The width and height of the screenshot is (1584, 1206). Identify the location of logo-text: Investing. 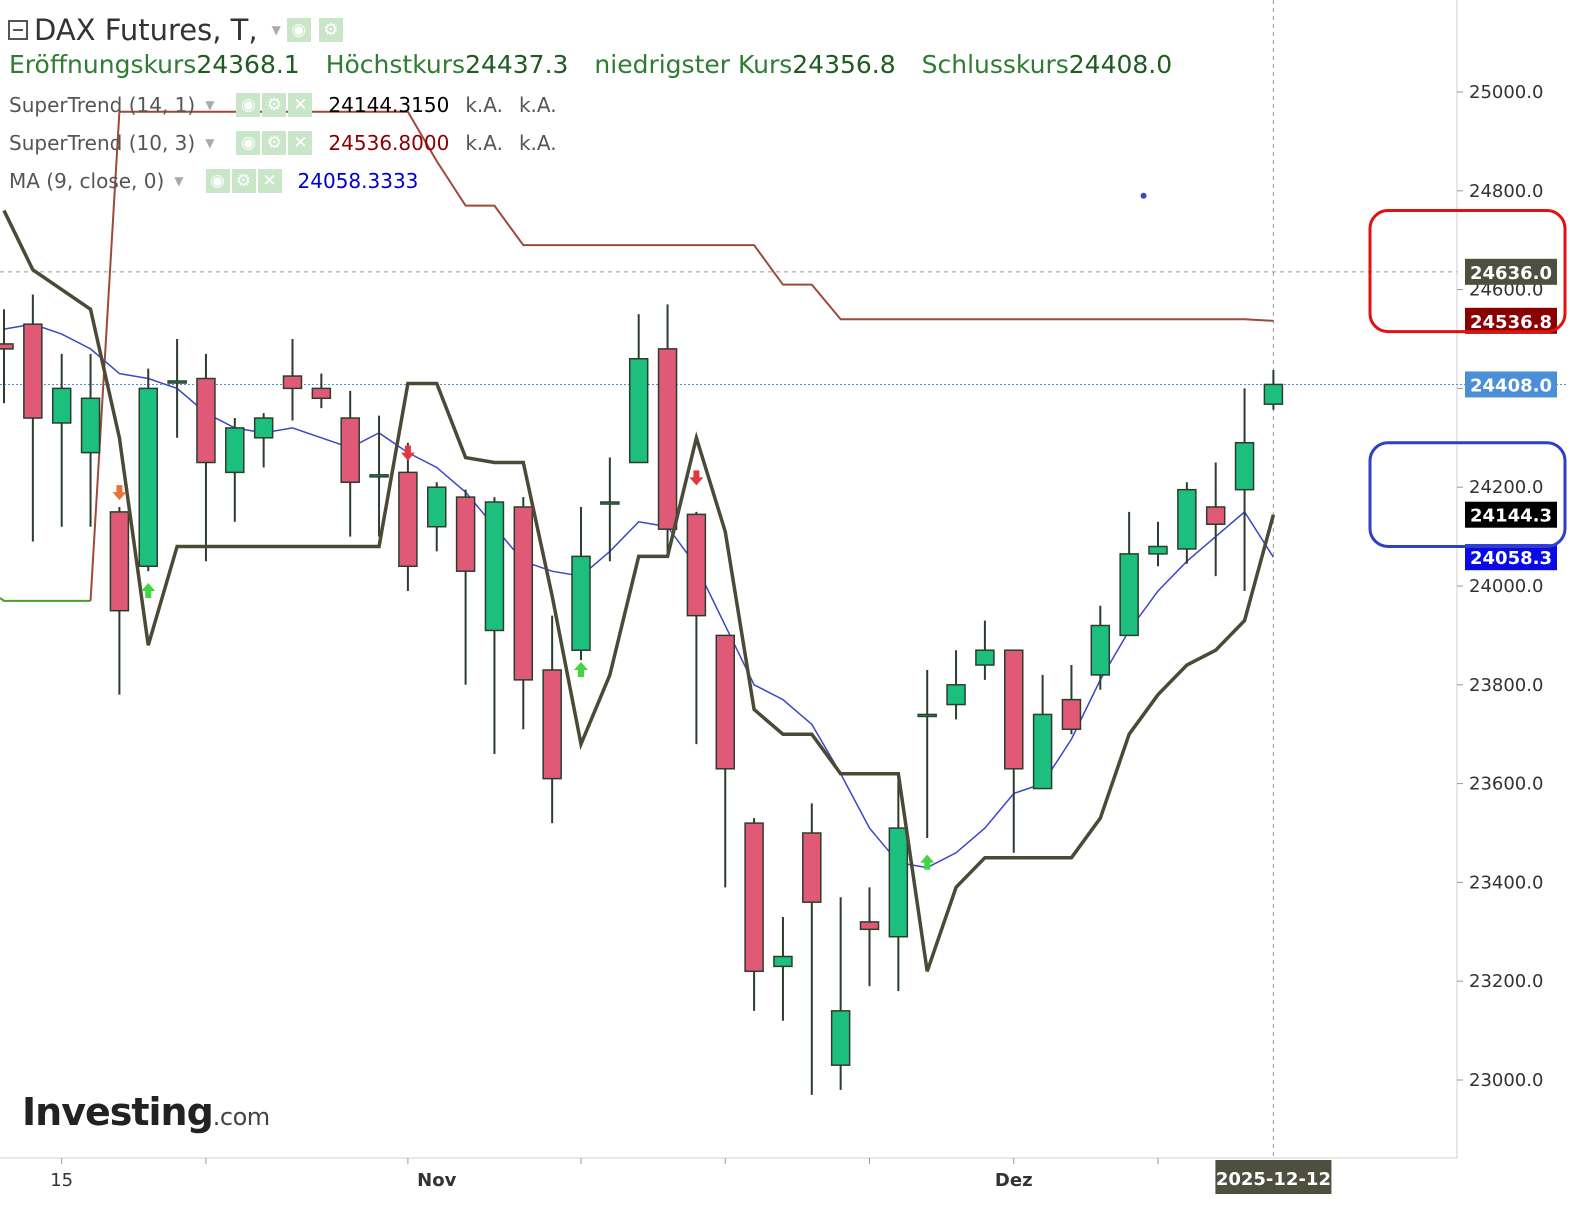
(118, 1112).